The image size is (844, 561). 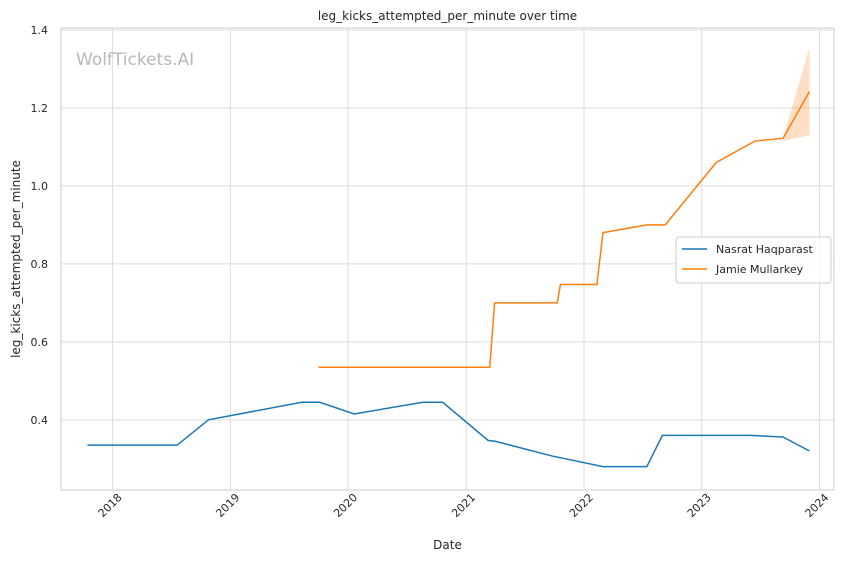 I want to click on y-tick-label: 1.2, so click(x=40, y=108).